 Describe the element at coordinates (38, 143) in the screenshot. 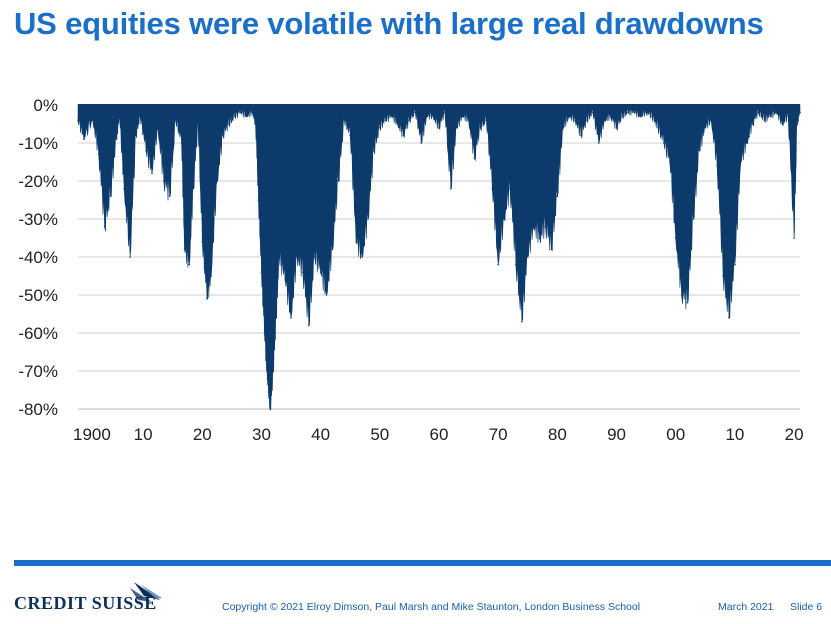

I see `y-tick-label: -10%` at that location.